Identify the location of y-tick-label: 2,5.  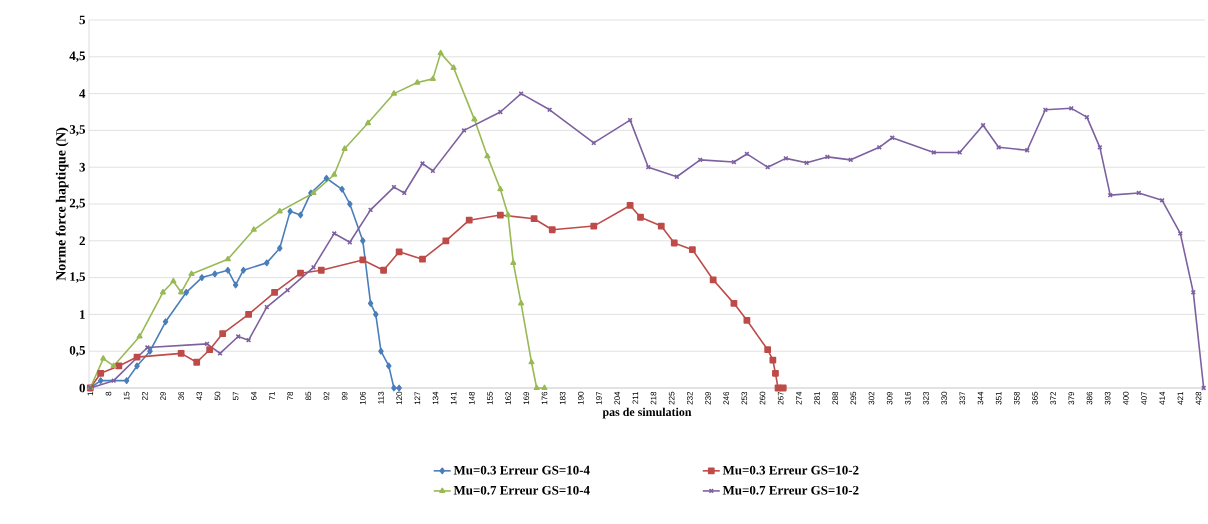
(77, 204).